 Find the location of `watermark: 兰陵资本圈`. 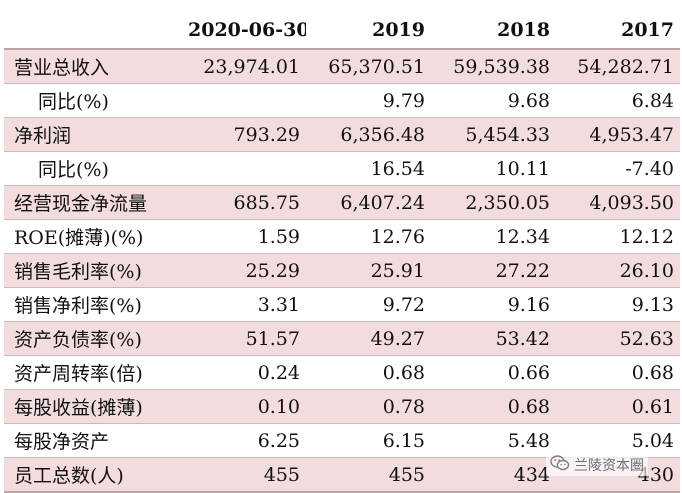

watermark: 兰陵资本圈 is located at coordinates (597, 465).